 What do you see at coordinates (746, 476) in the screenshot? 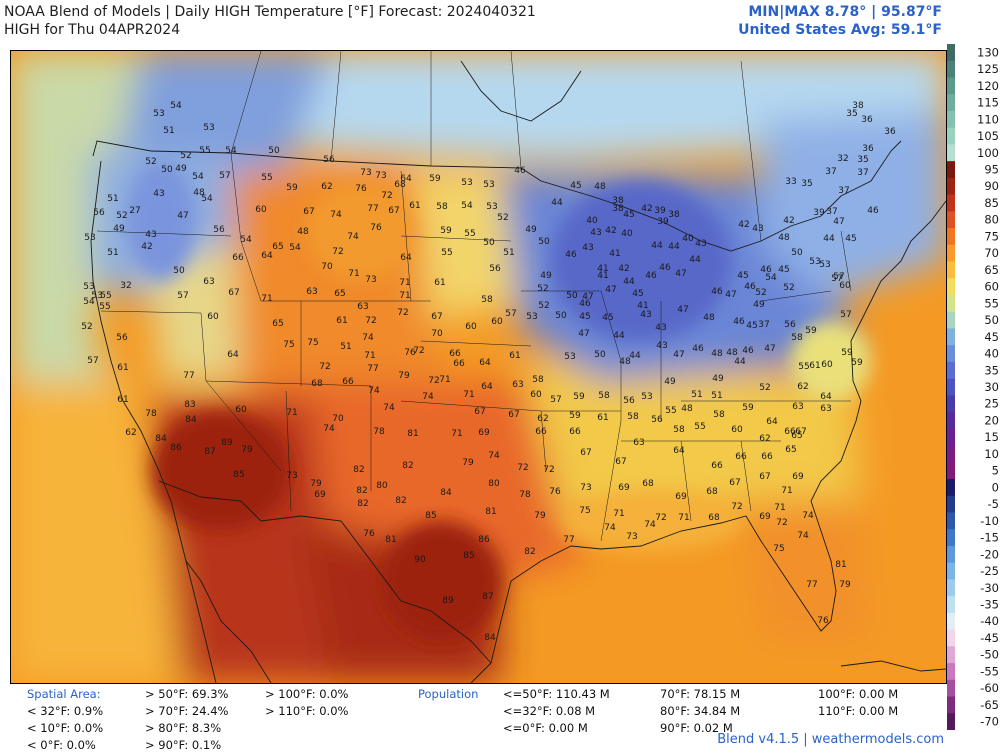
I see `state-line-ga-sc` at bounding box center [746, 476].